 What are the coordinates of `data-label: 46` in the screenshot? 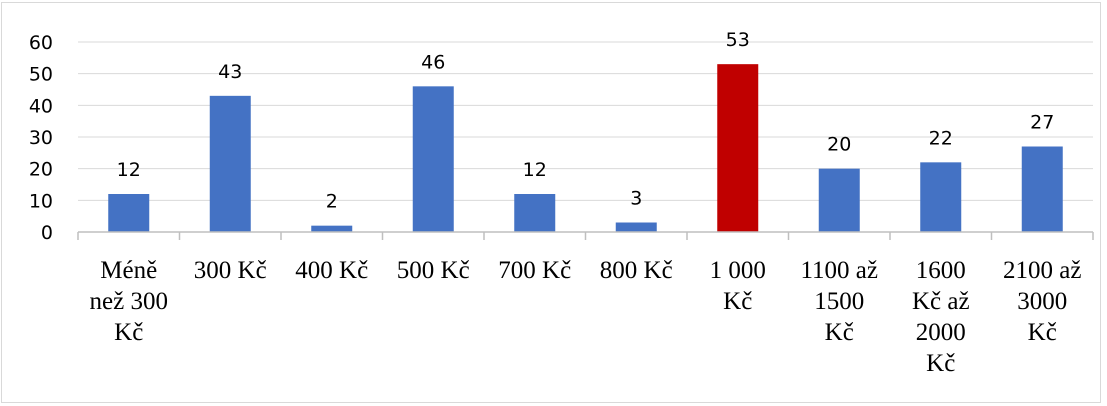 It's located at (433, 62).